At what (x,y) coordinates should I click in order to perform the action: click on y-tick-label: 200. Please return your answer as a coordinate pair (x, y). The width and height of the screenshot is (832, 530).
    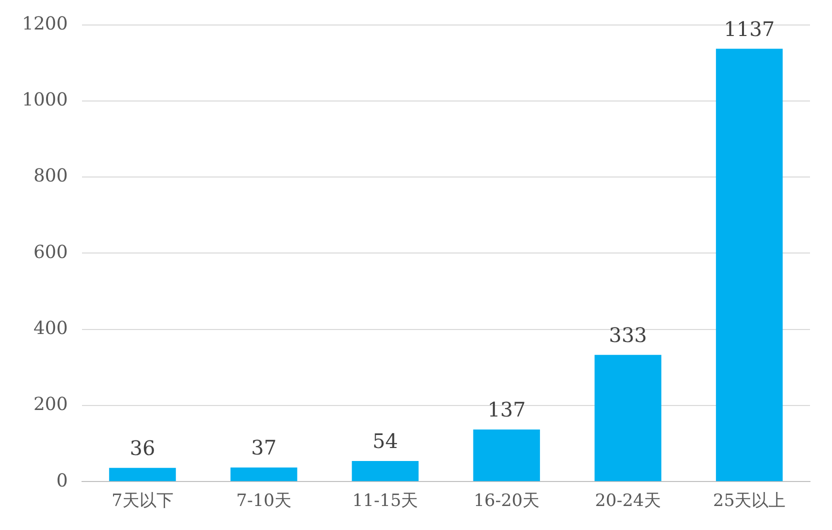
    Looking at the image, I should click on (50, 405).